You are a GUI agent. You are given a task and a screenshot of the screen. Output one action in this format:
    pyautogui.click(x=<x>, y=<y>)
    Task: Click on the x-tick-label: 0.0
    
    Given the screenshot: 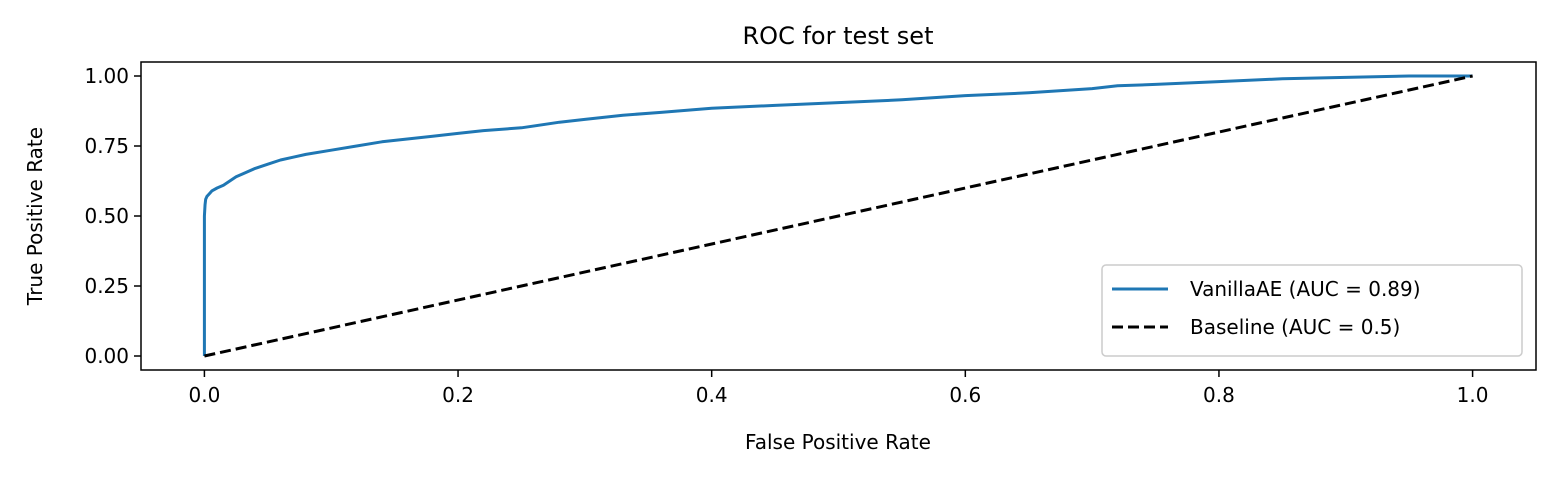 What is the action you would take?
    pyautogui.click(x=205, y=395)
    